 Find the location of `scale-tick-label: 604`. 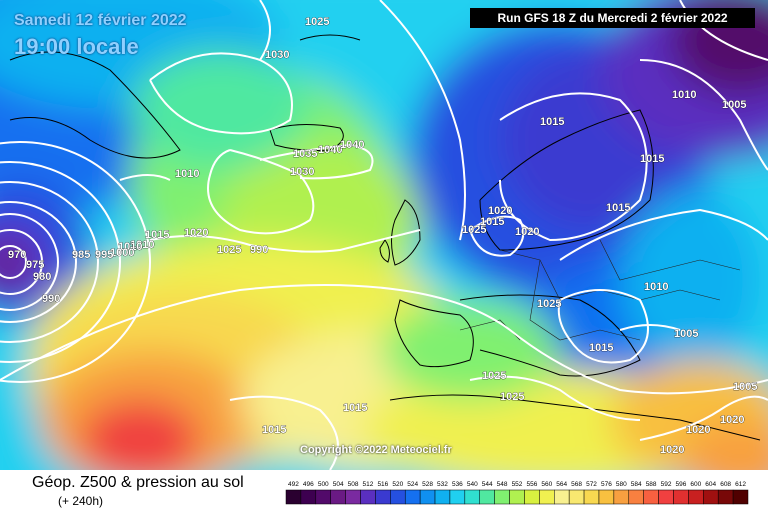

scale-tick-label: 604 is located at coordinates (710, 484).